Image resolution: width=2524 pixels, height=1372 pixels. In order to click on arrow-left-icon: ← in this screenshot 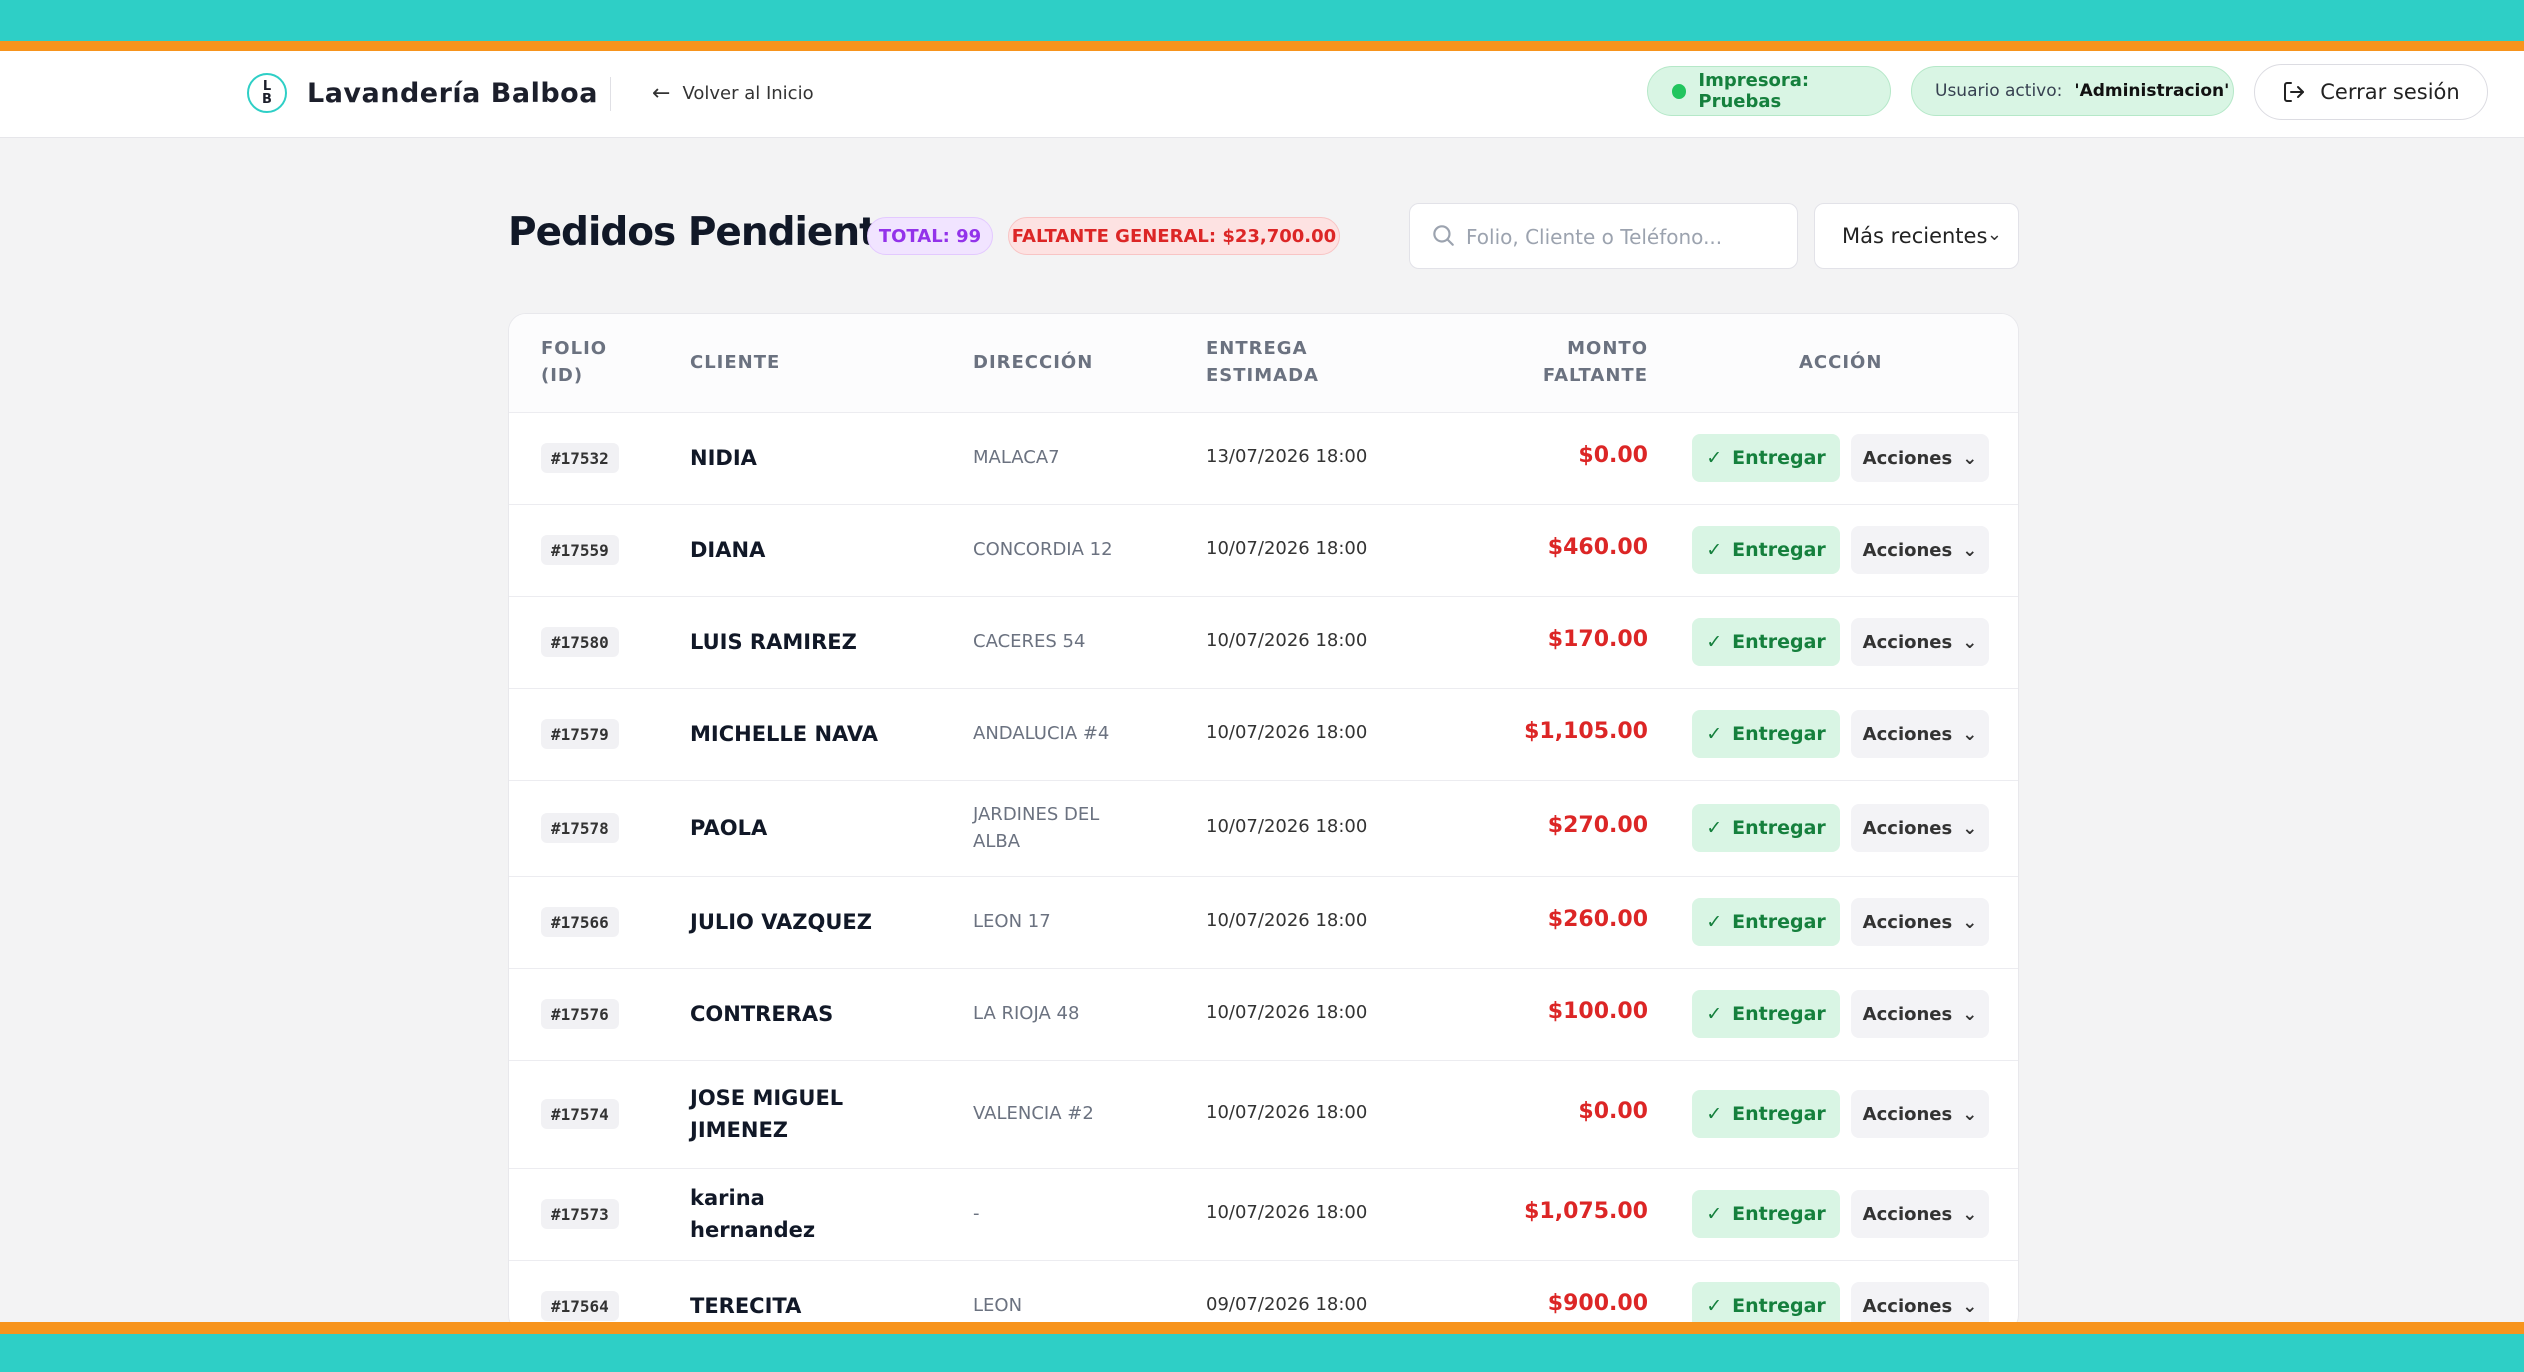, I will do `click(661, 93)`.